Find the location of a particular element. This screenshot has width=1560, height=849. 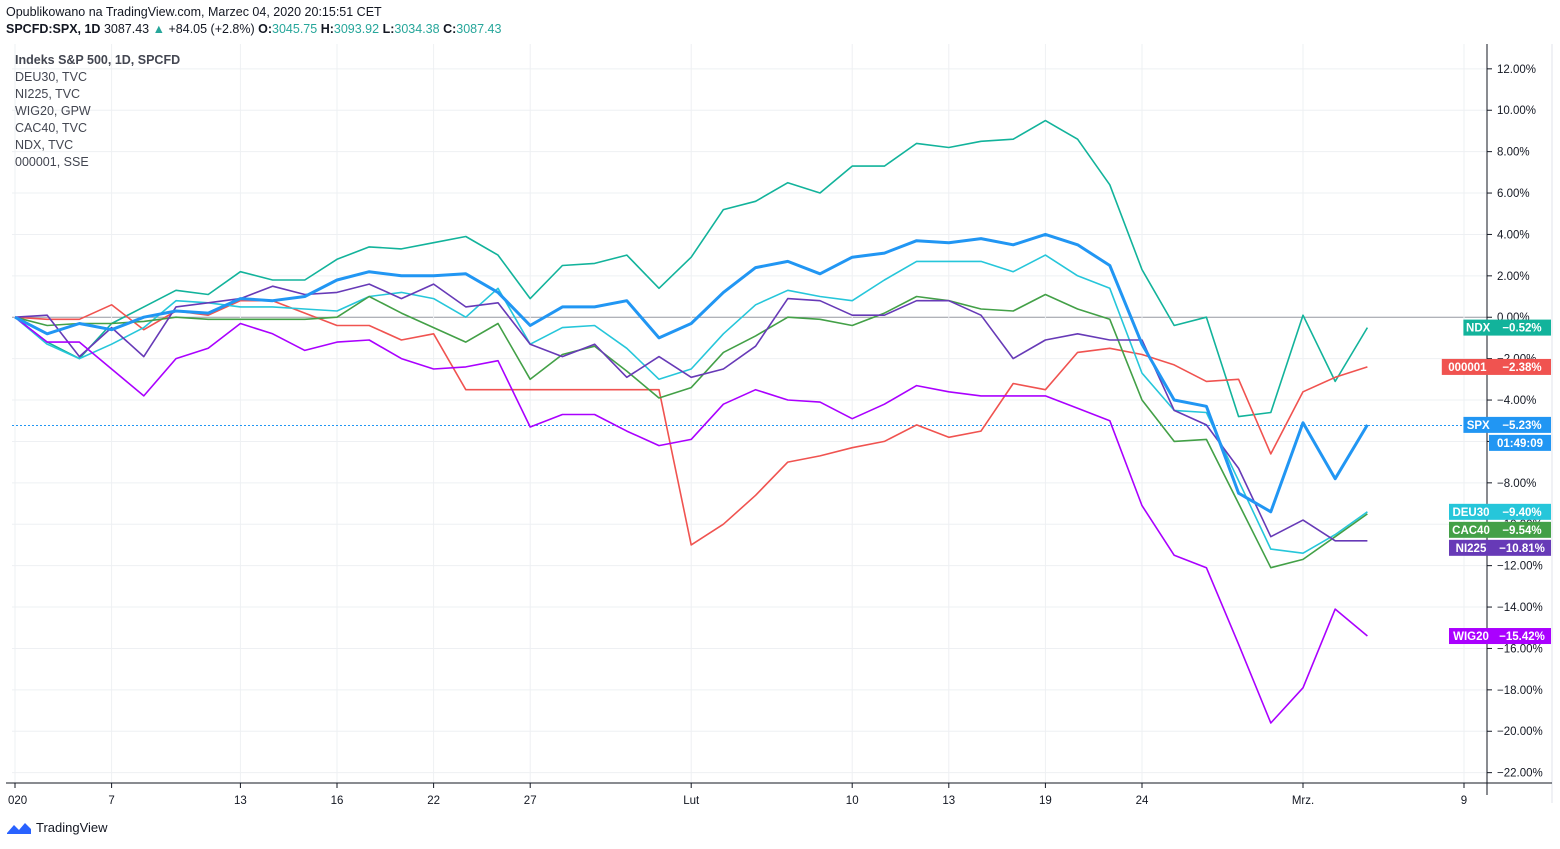

y-tick-label: −18.00% is located at coordinates (1520, 691).